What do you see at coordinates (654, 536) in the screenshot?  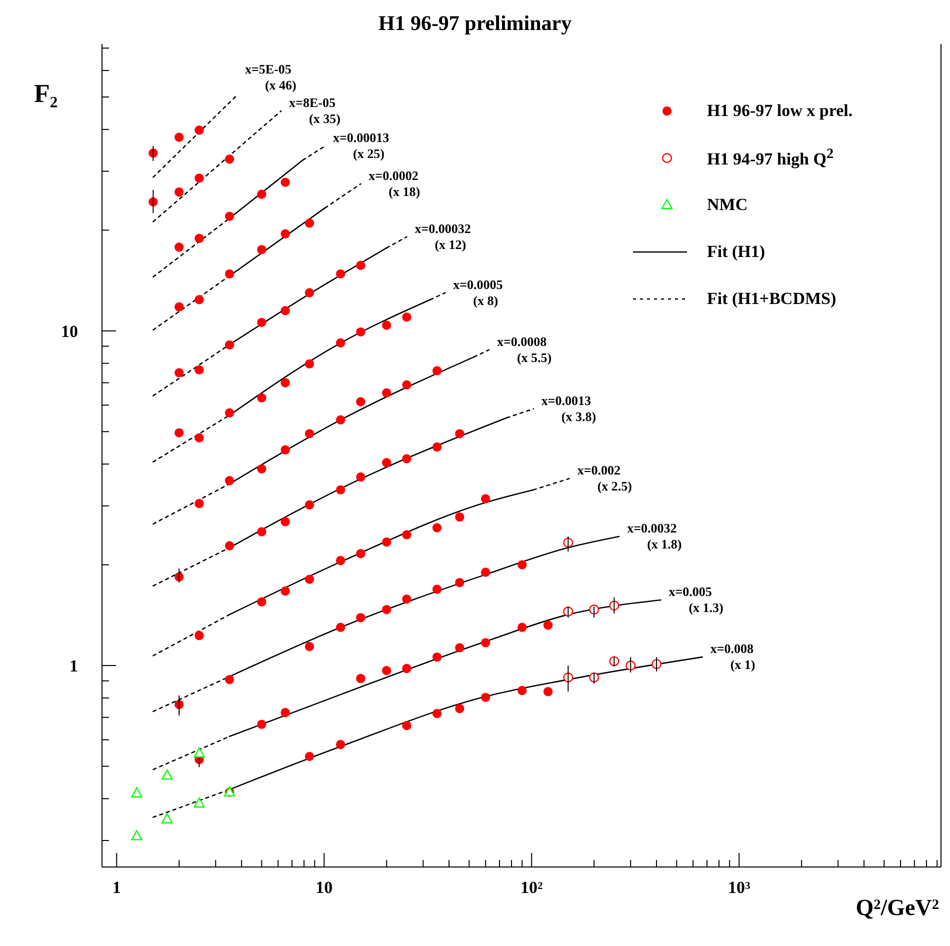 I see `annotation: x=0.0032 (x 1.8)` at bounding box center [654, 536].